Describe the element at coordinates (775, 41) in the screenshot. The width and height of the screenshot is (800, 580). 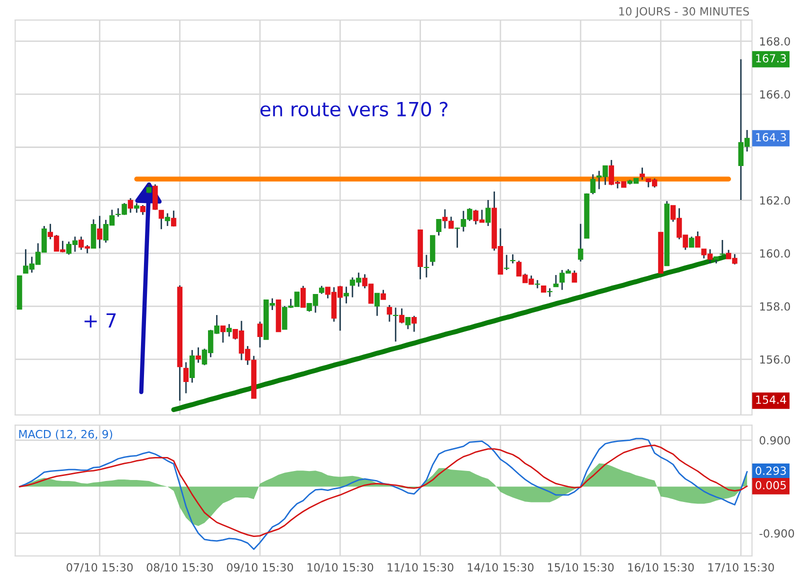
I see `y-tick-label: 168.0` at that location.